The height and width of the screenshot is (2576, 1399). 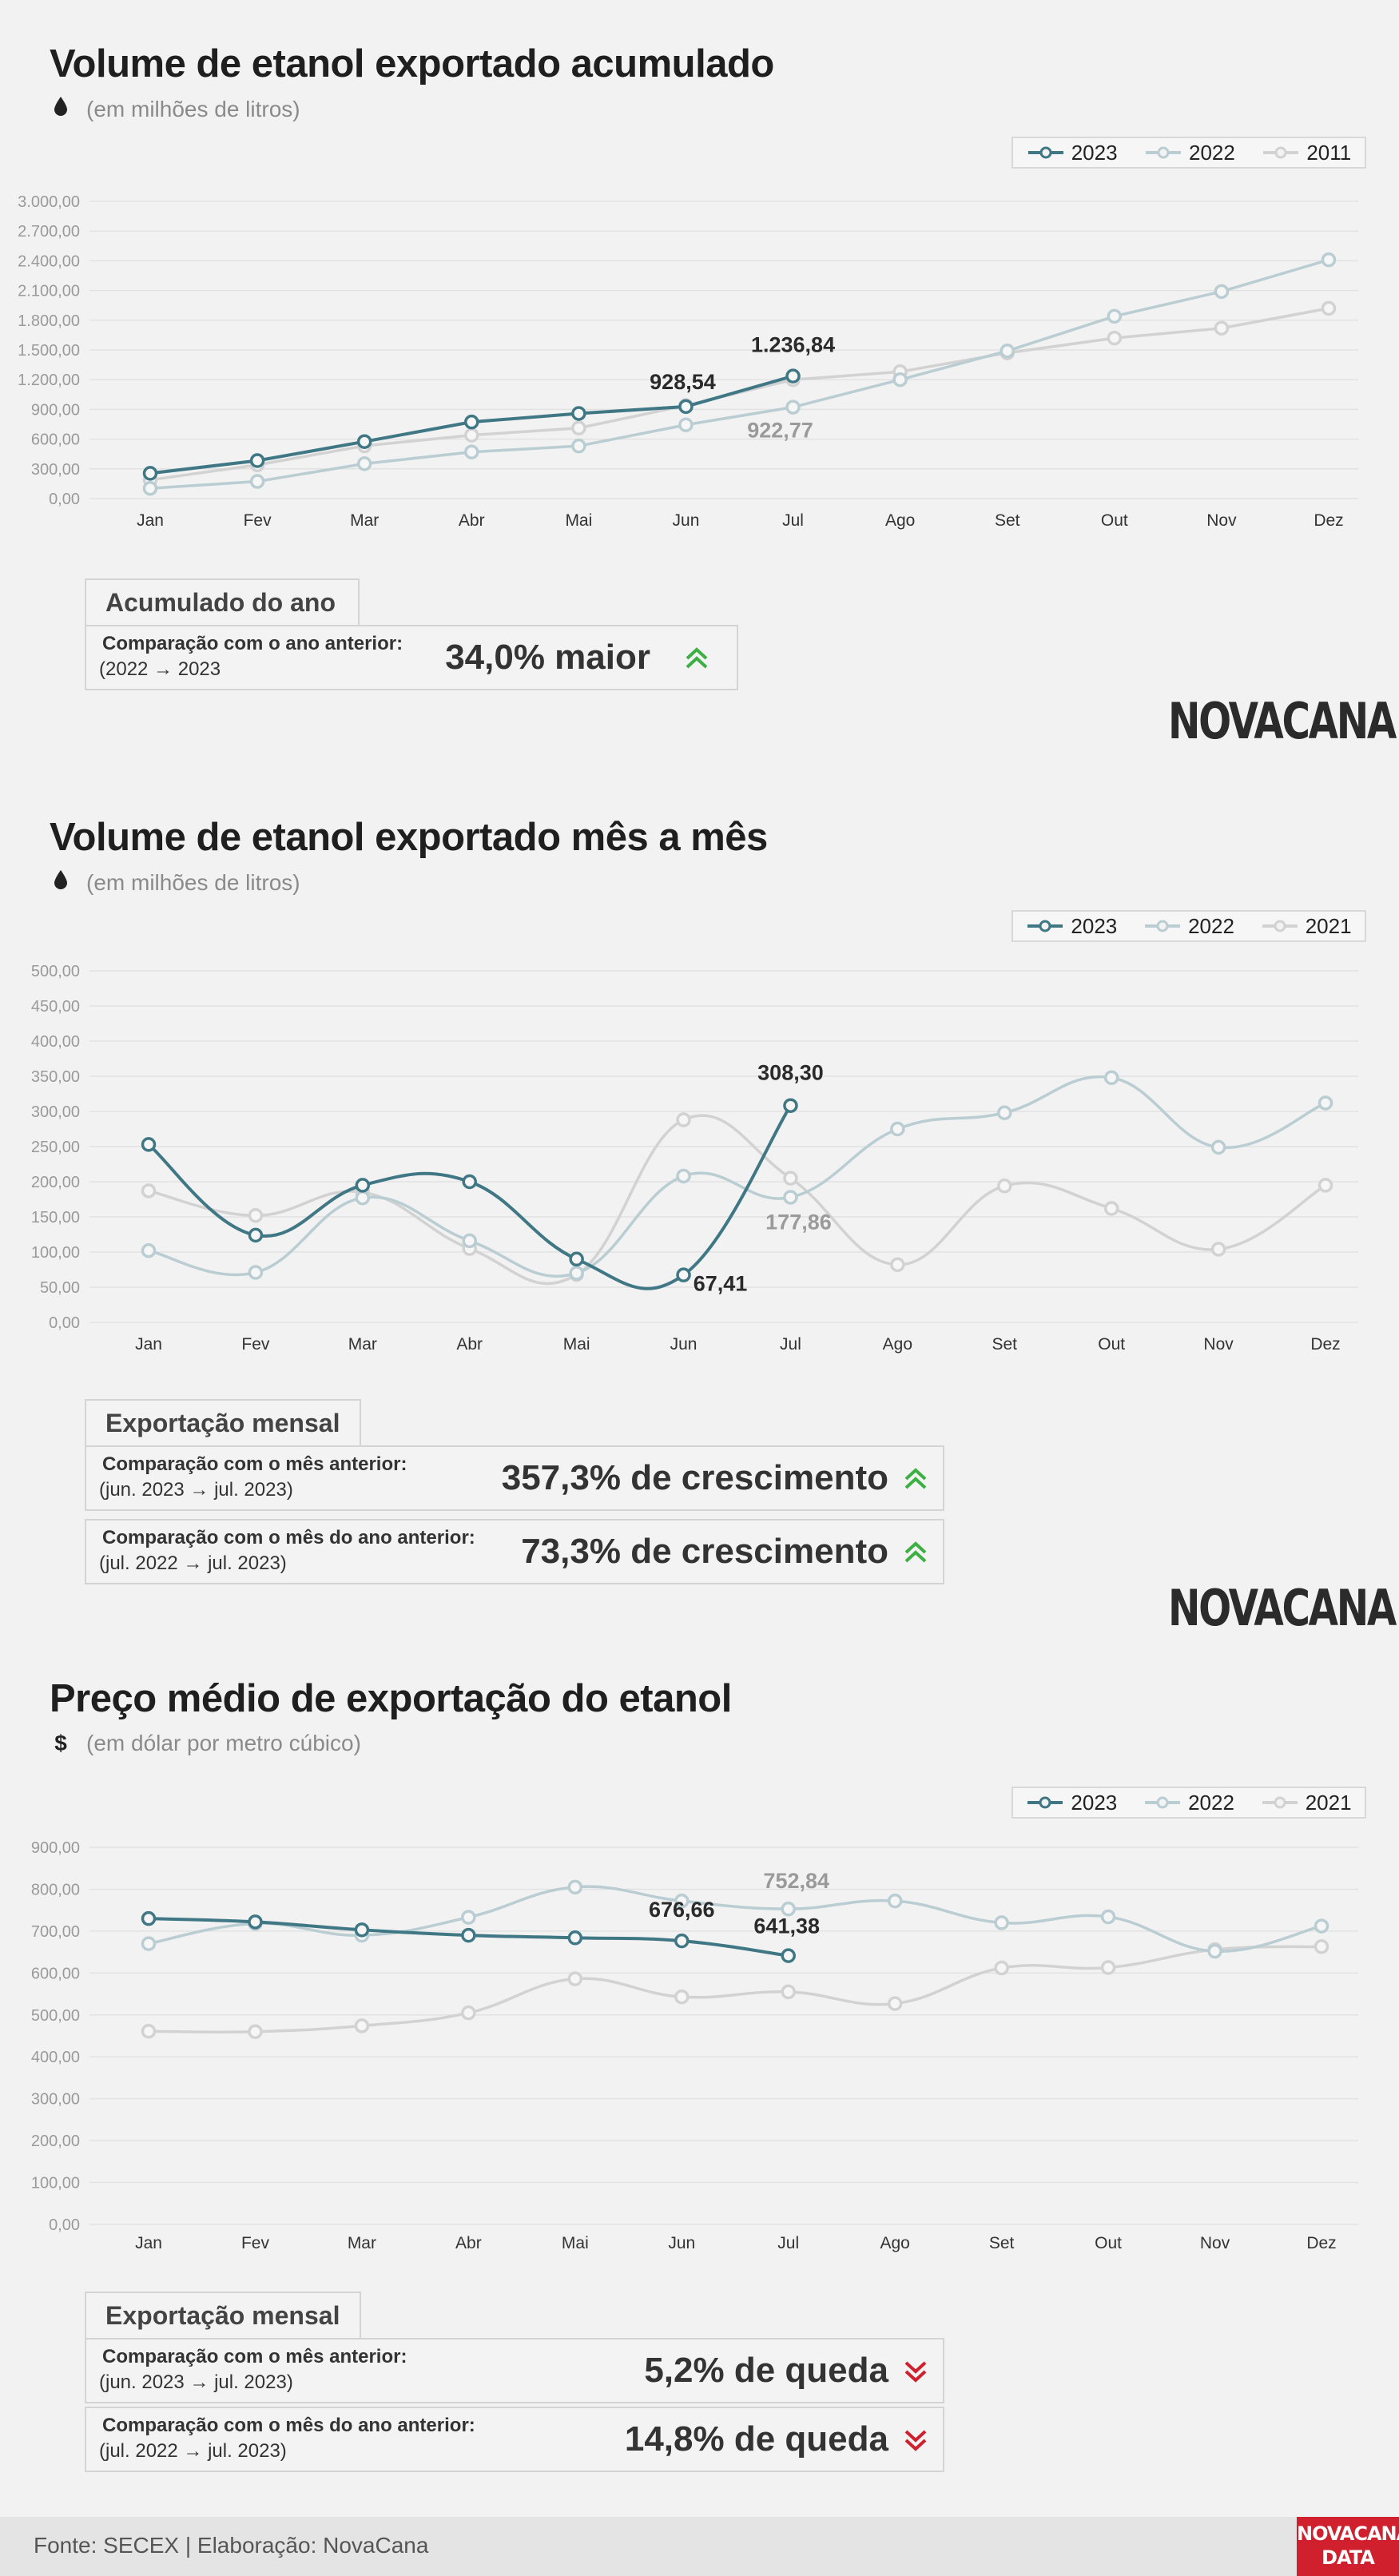 I want to click on y-tick-label: 900,00, so click(x=55, y=1848).